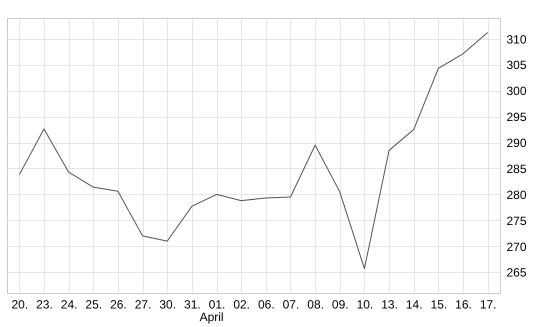 This screenshot has height=327, width=545. What do you see at coordinates (516, 247) in the screenshot?
I see `y-tick-label: 270` at bounding box center [516, 247].